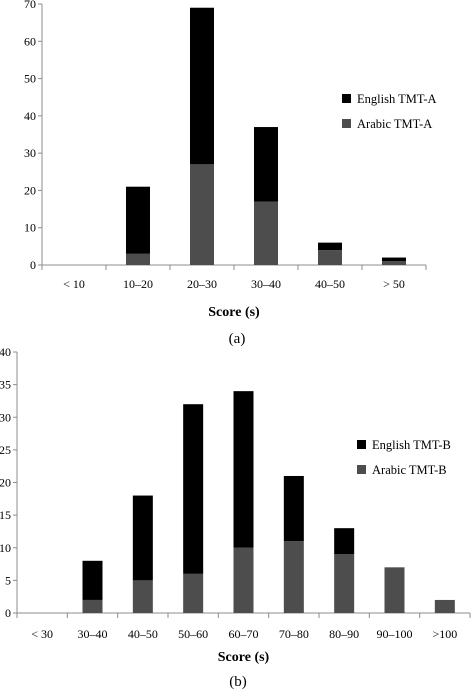  I want to click on panel-label: (b), so click(238, 682).